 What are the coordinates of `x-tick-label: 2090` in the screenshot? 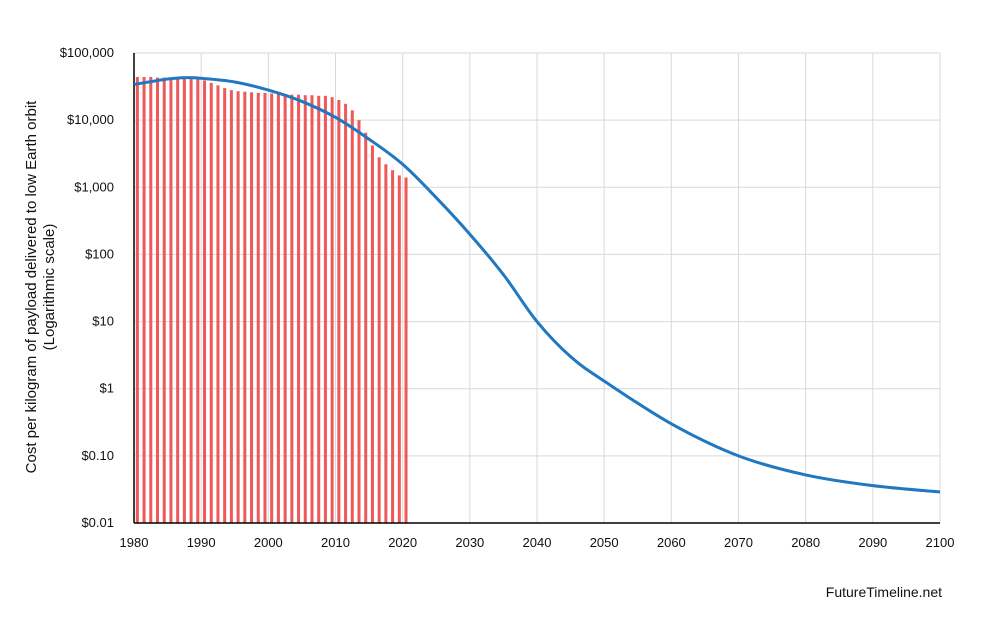 It's located at (872, 542).